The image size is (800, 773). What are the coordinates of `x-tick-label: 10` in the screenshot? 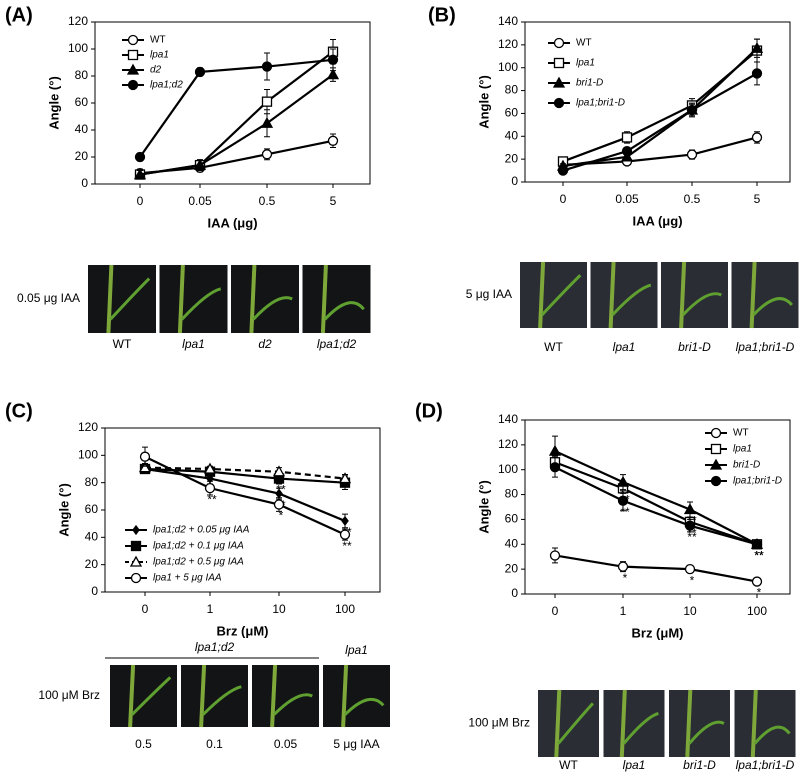 It's located at (690, 611).